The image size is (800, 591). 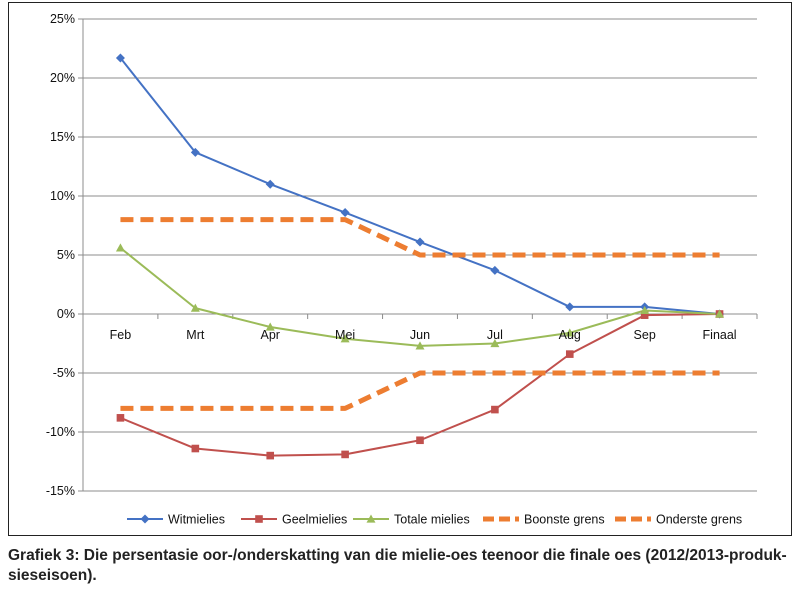 I want to click on x-tick-label: Aug, so click(x=570, y=335).